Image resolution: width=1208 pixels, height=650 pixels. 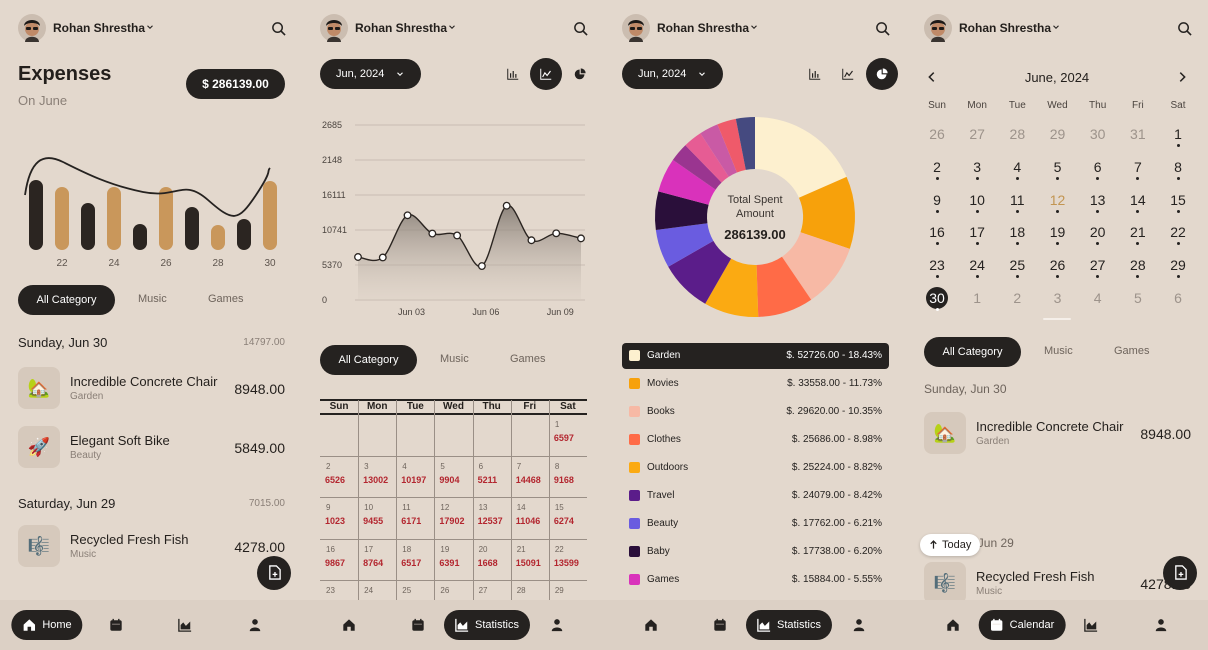 What do you see at coordinates (755, 440) in the screenshot?
I see `legend-row: Clothes $. 25686.00 - 8.98%` at bounding box center [755, 440].